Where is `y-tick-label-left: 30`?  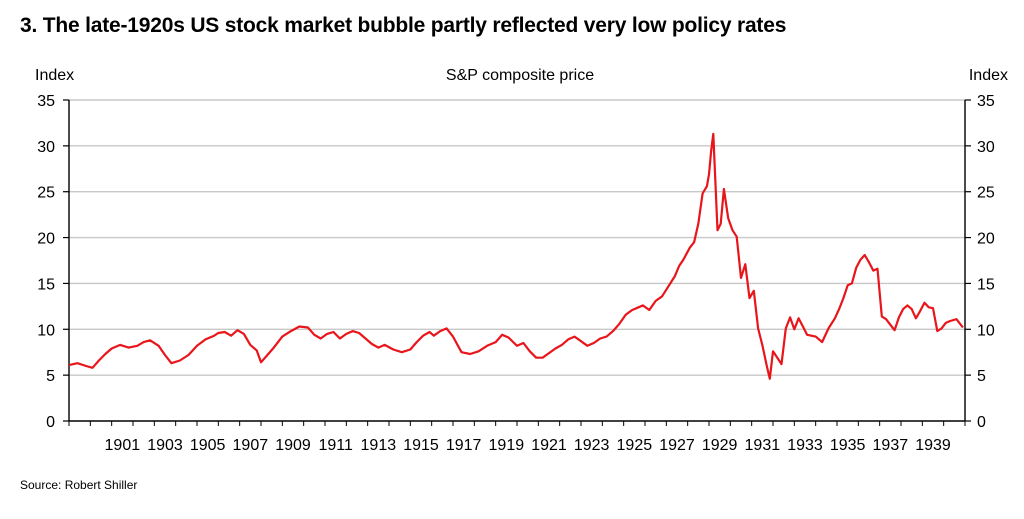 y-tick-label-left: 30 is located at coordinates (46, 147).